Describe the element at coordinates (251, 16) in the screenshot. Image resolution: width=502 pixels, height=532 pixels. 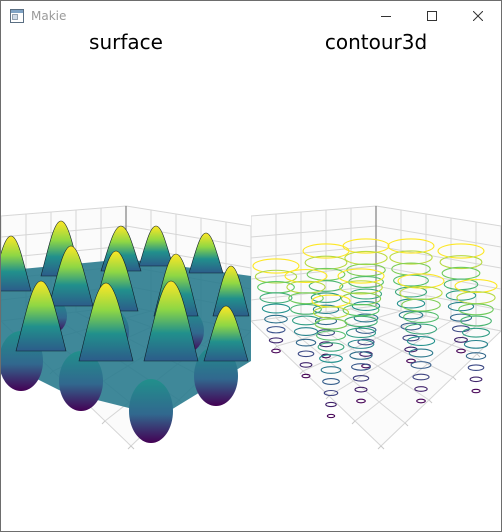
I see `title-bar: Makie` at that location.